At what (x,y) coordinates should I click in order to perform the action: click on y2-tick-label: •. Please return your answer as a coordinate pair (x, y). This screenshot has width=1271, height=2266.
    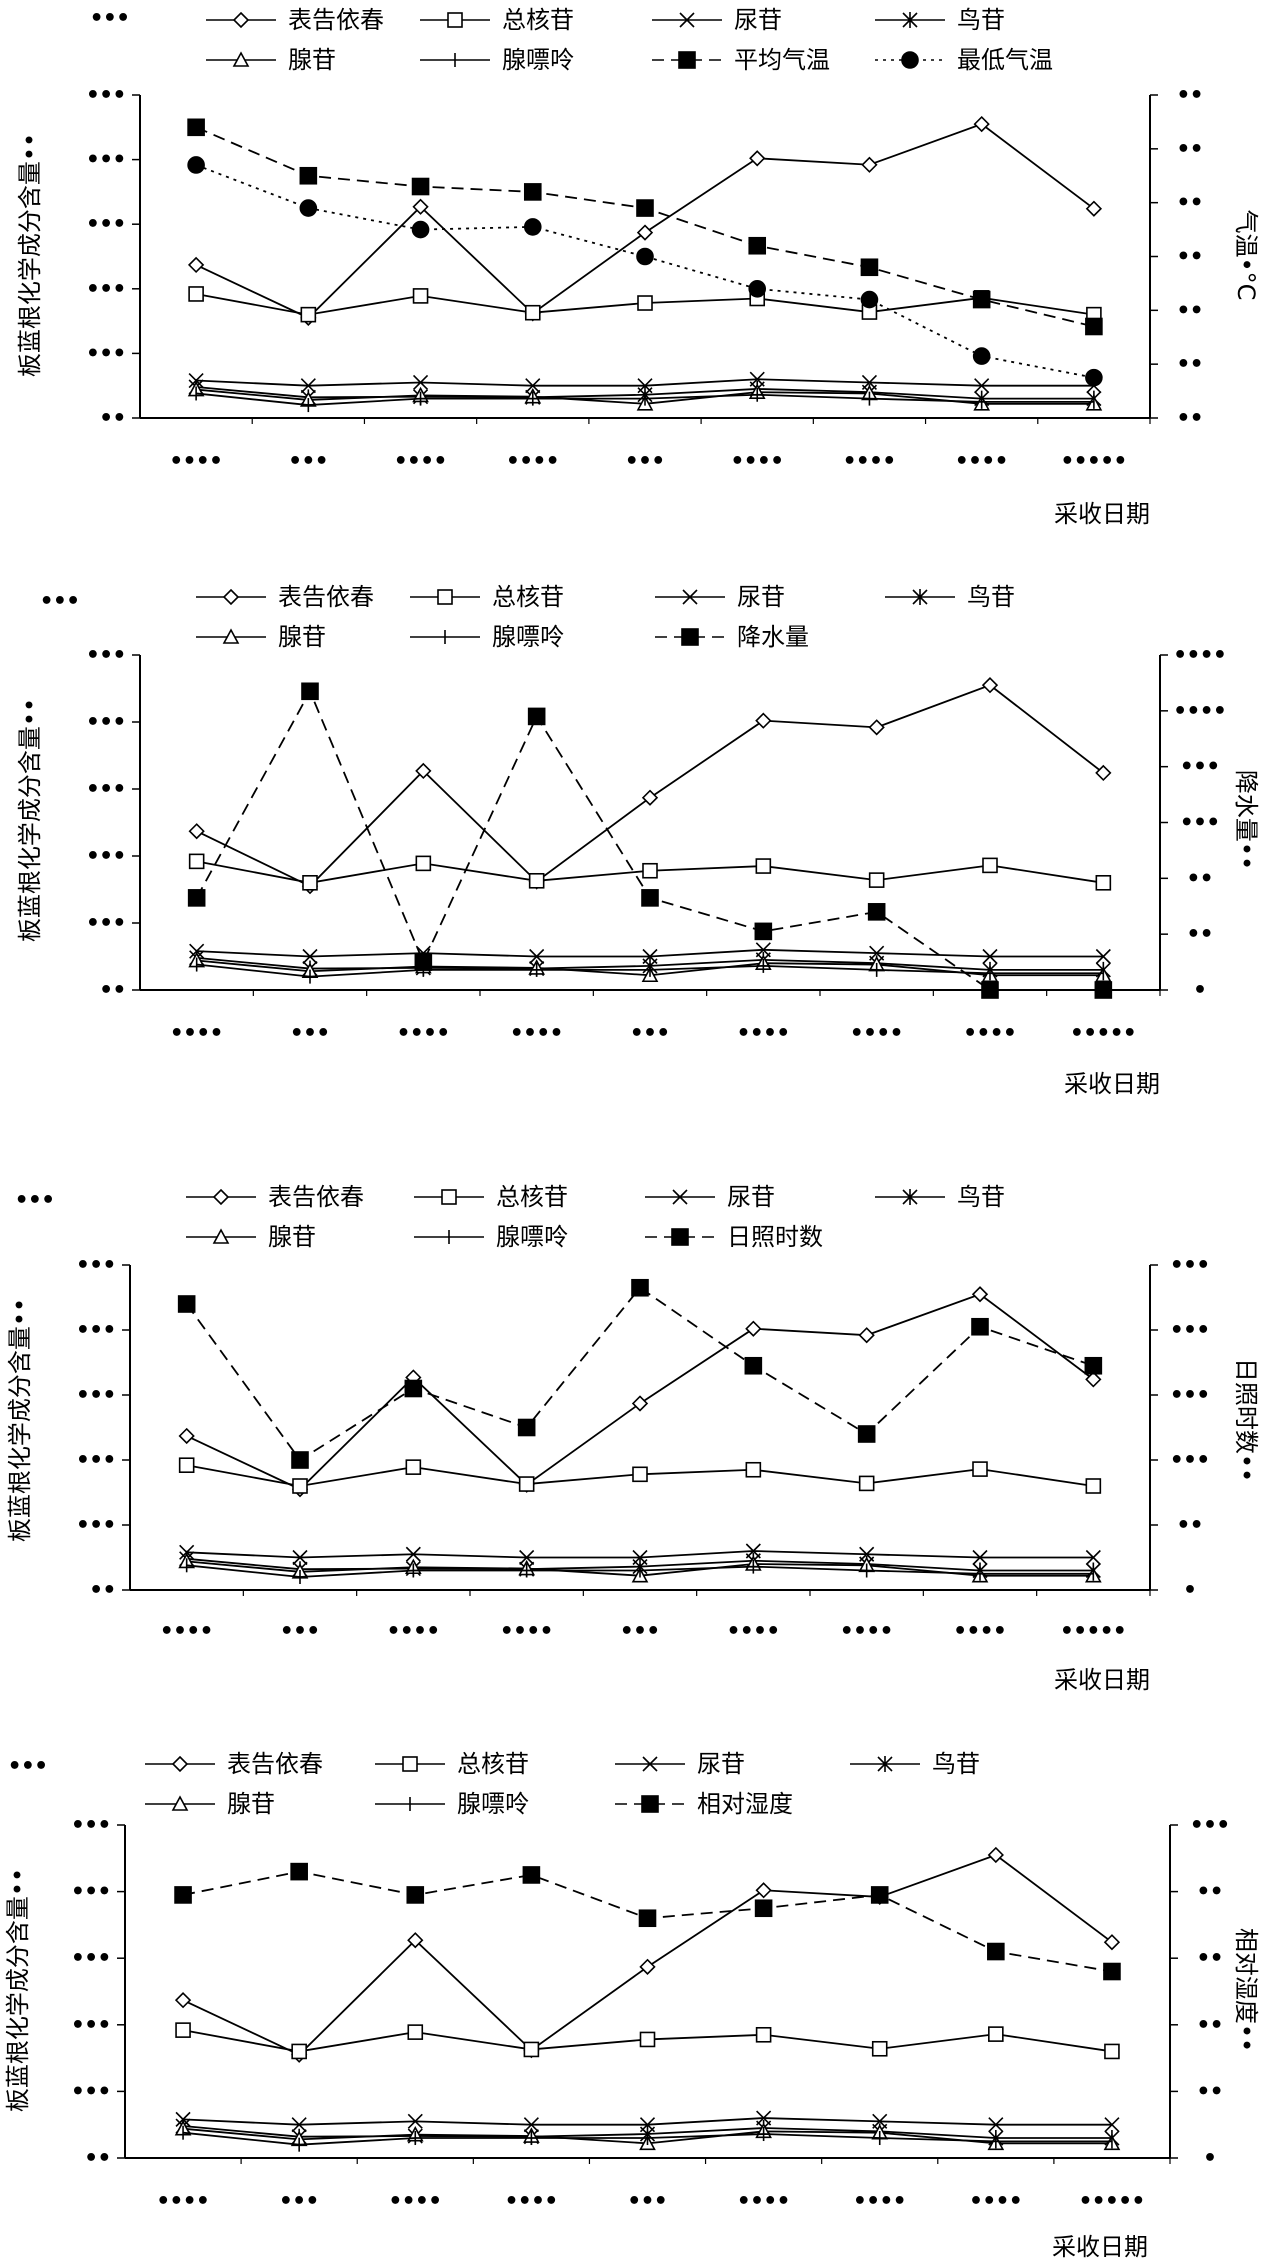
    Looking at the image, I should click on (1189, 1590).